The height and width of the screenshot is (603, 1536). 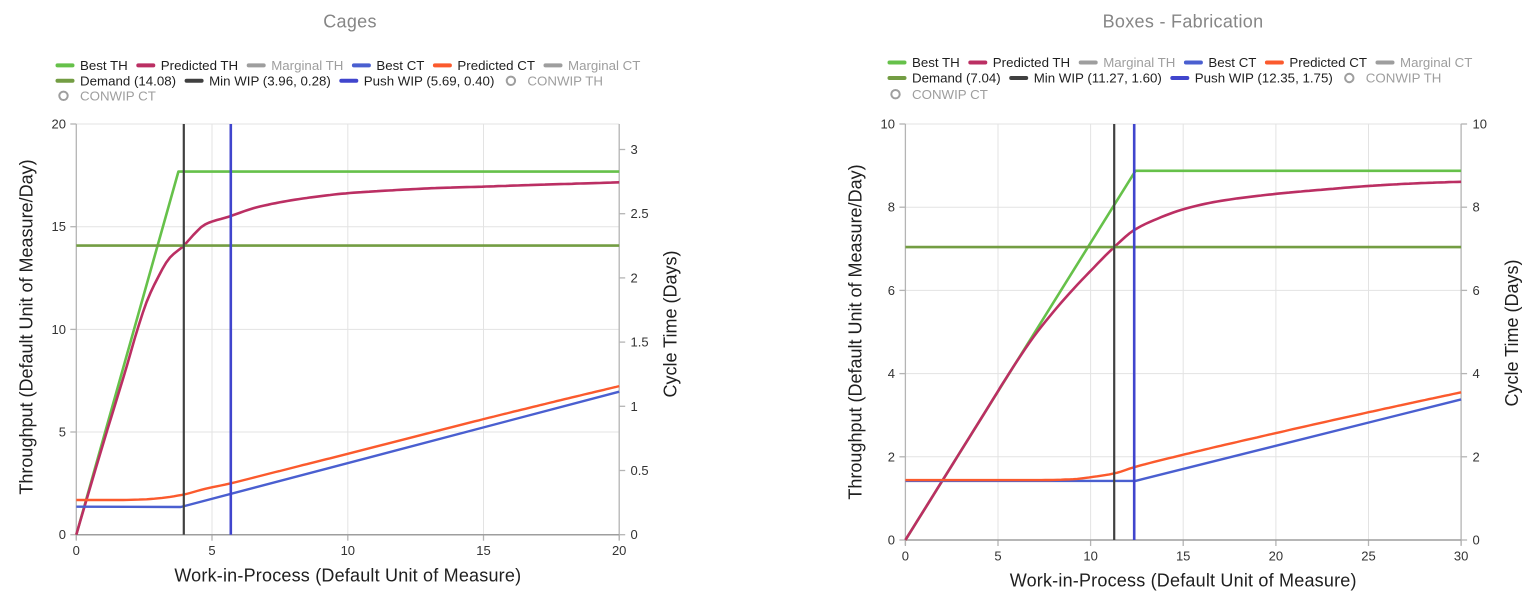 What do you see at coordinates (640, 470) in the screenshot?
I see `svg-text: 0.5` at bounding box center [640, 470].